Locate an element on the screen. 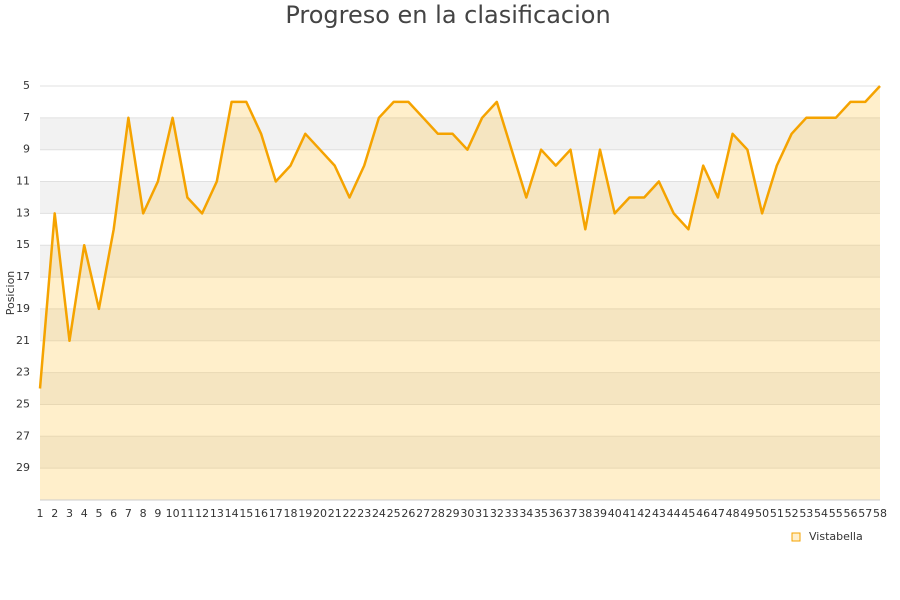  x-tick-label: 15 is located at coordinates (246, 513).